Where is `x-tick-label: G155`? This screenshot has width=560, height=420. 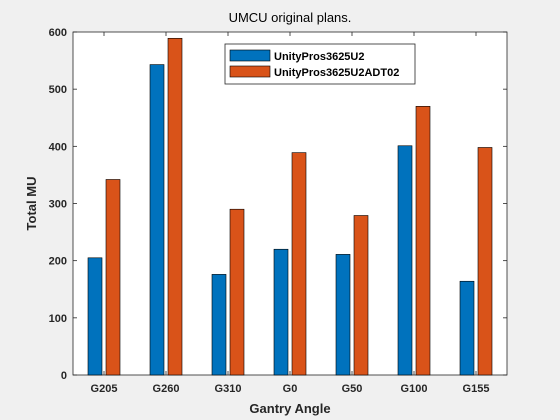
x-tick-label: G155 is located at coordinates (476, 389).